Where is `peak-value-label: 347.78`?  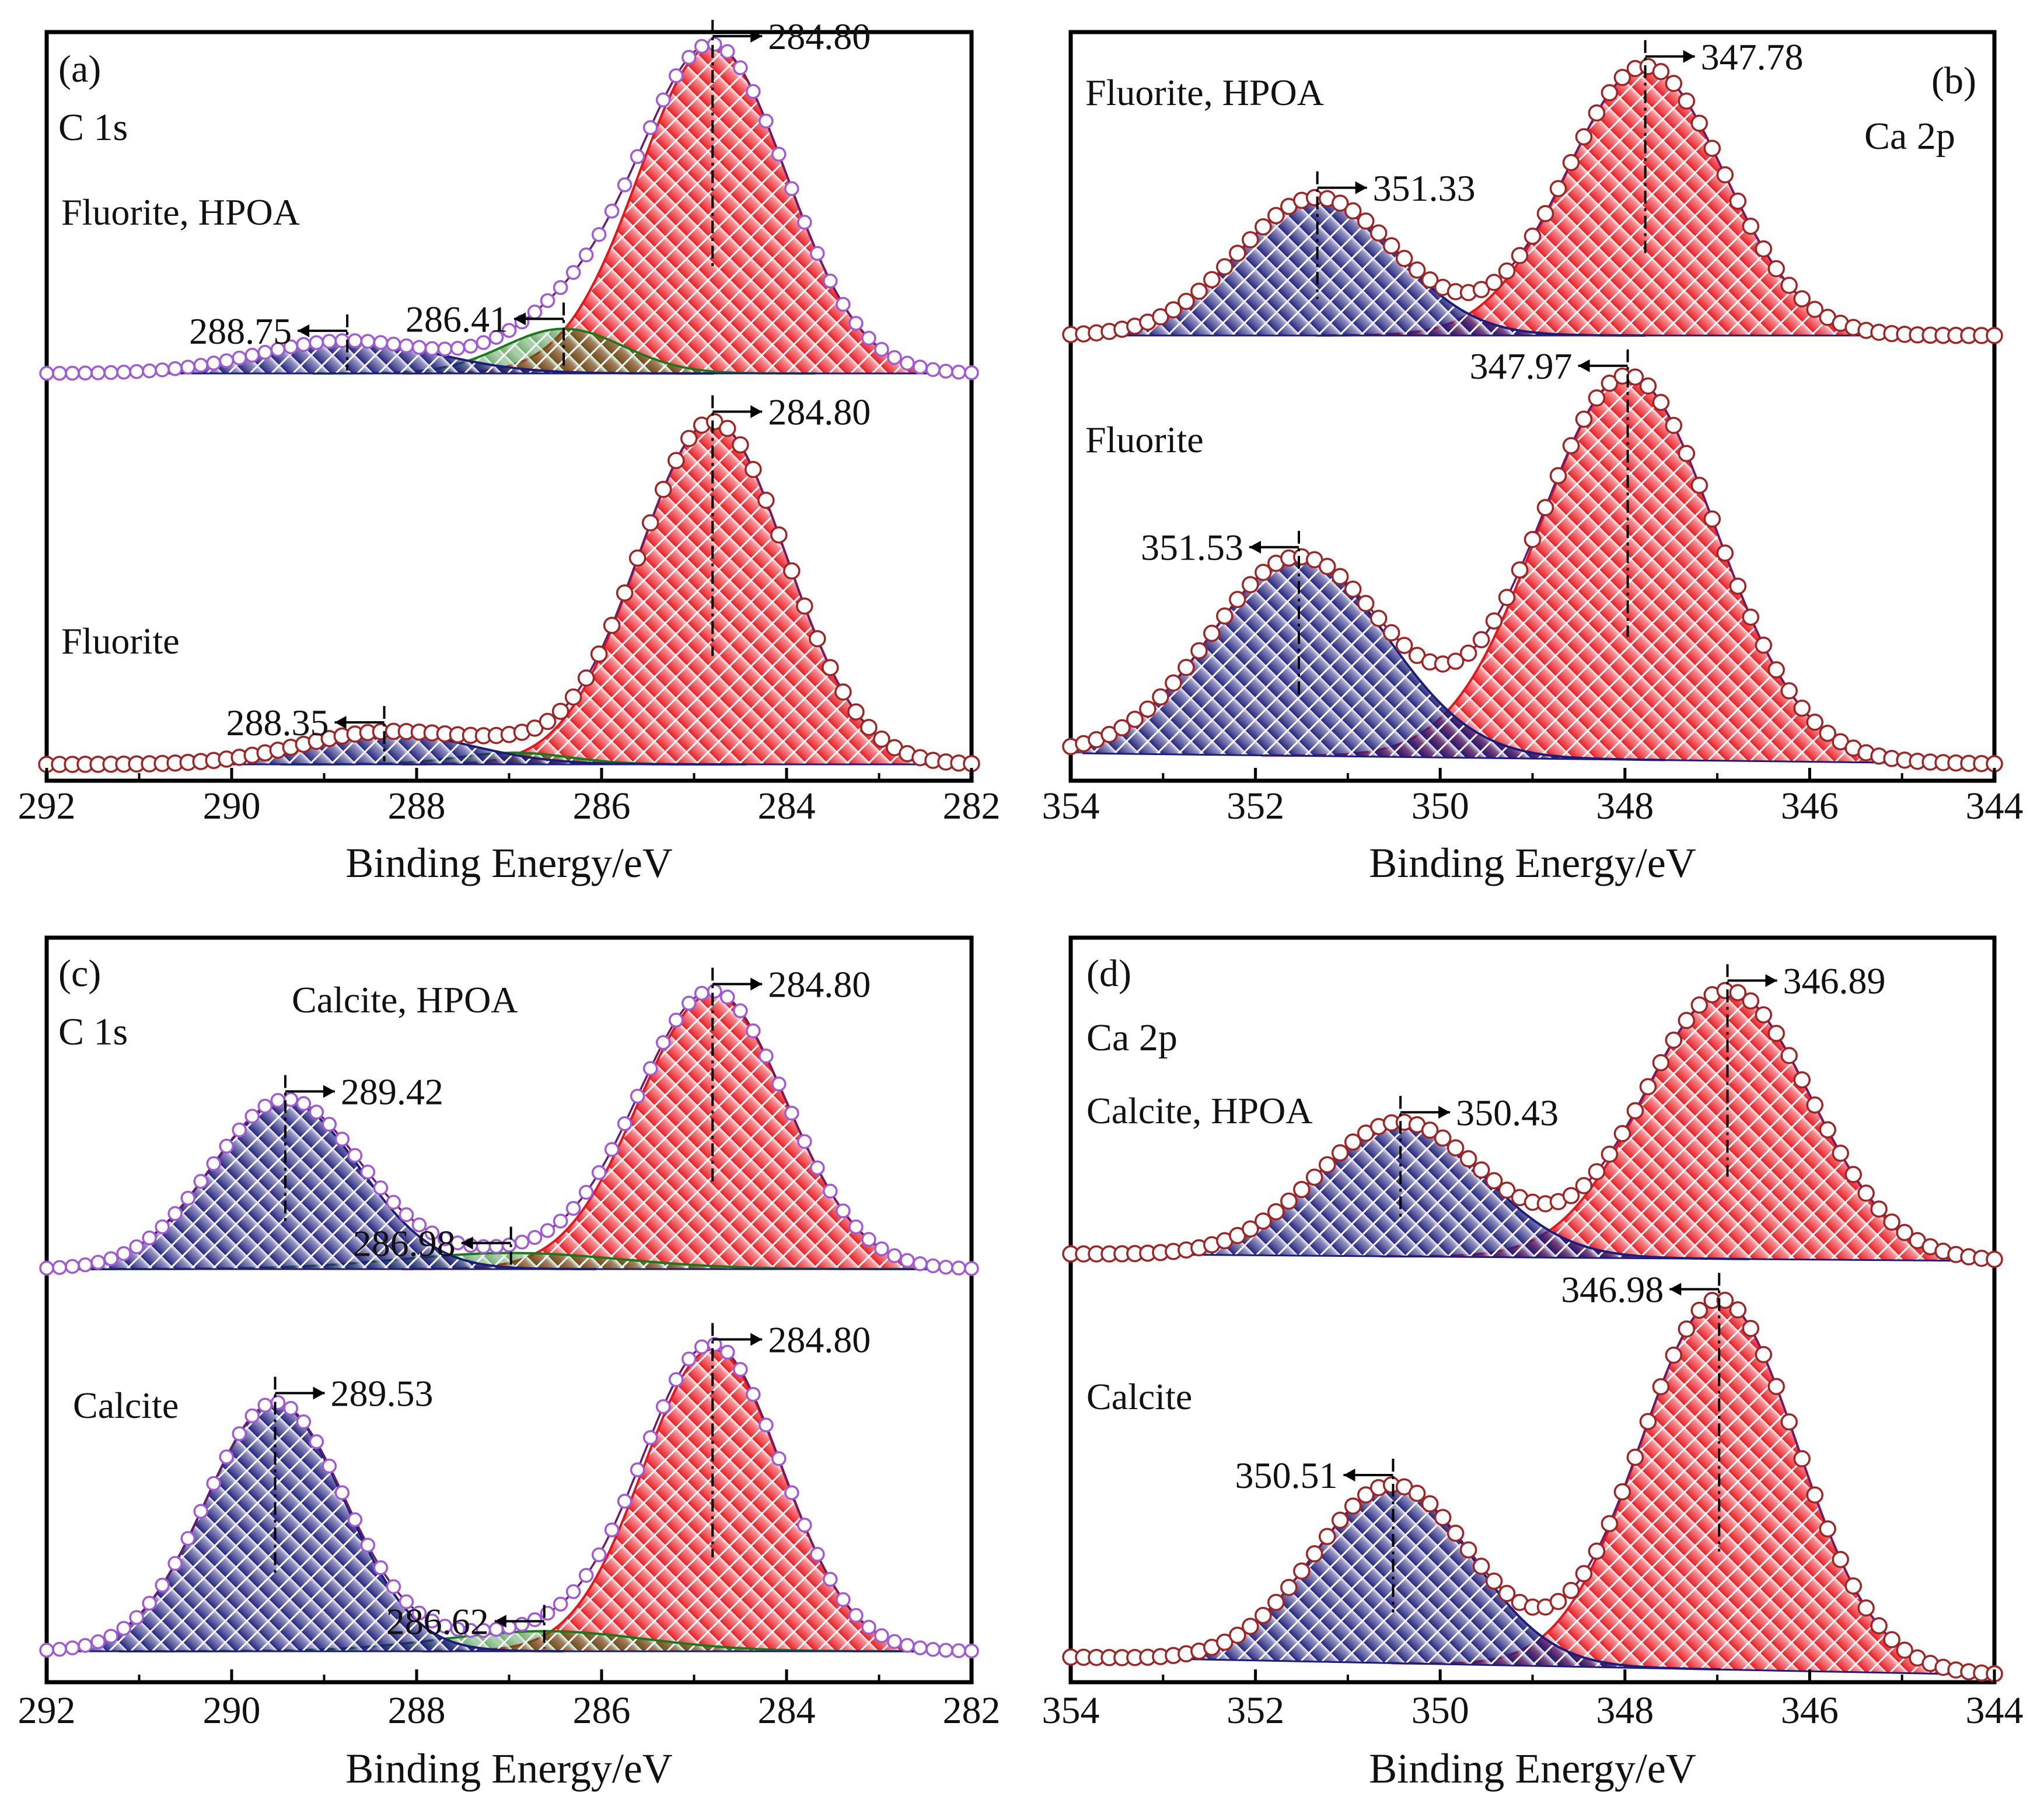 peak-value-label: 347.78 is located at coordinates (1752, 57).